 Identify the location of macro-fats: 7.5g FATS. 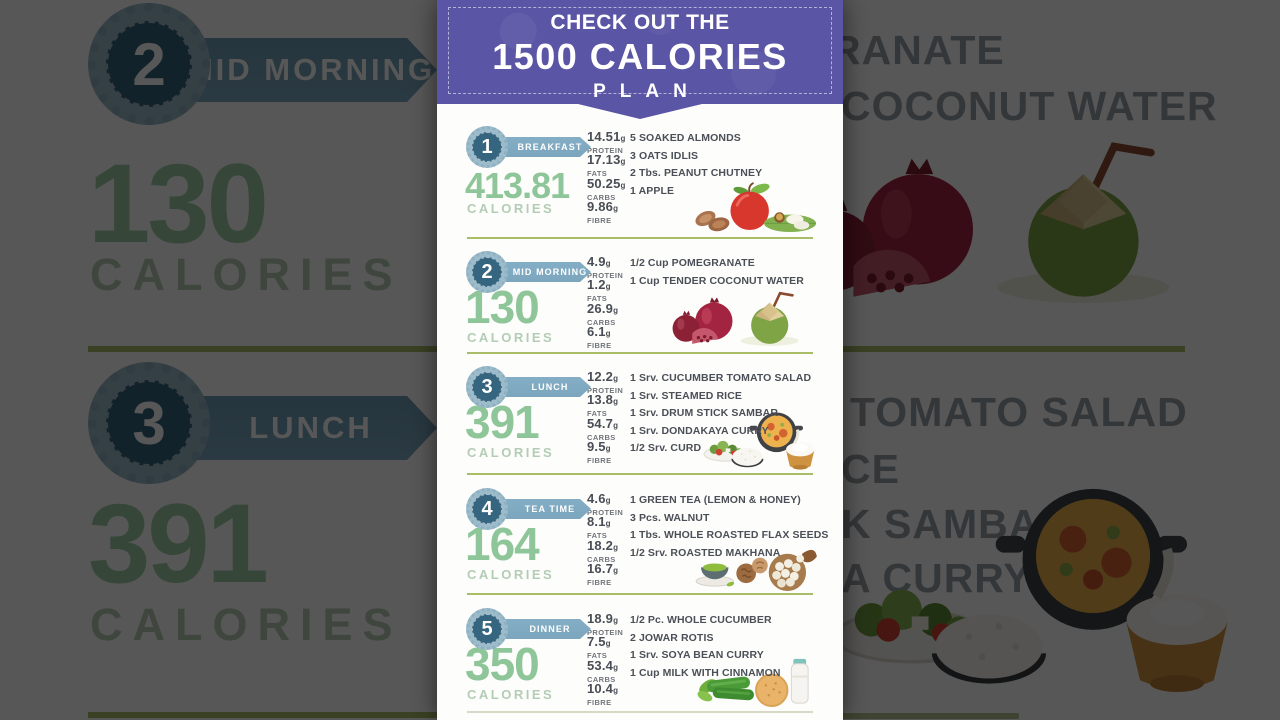
(605, 646).